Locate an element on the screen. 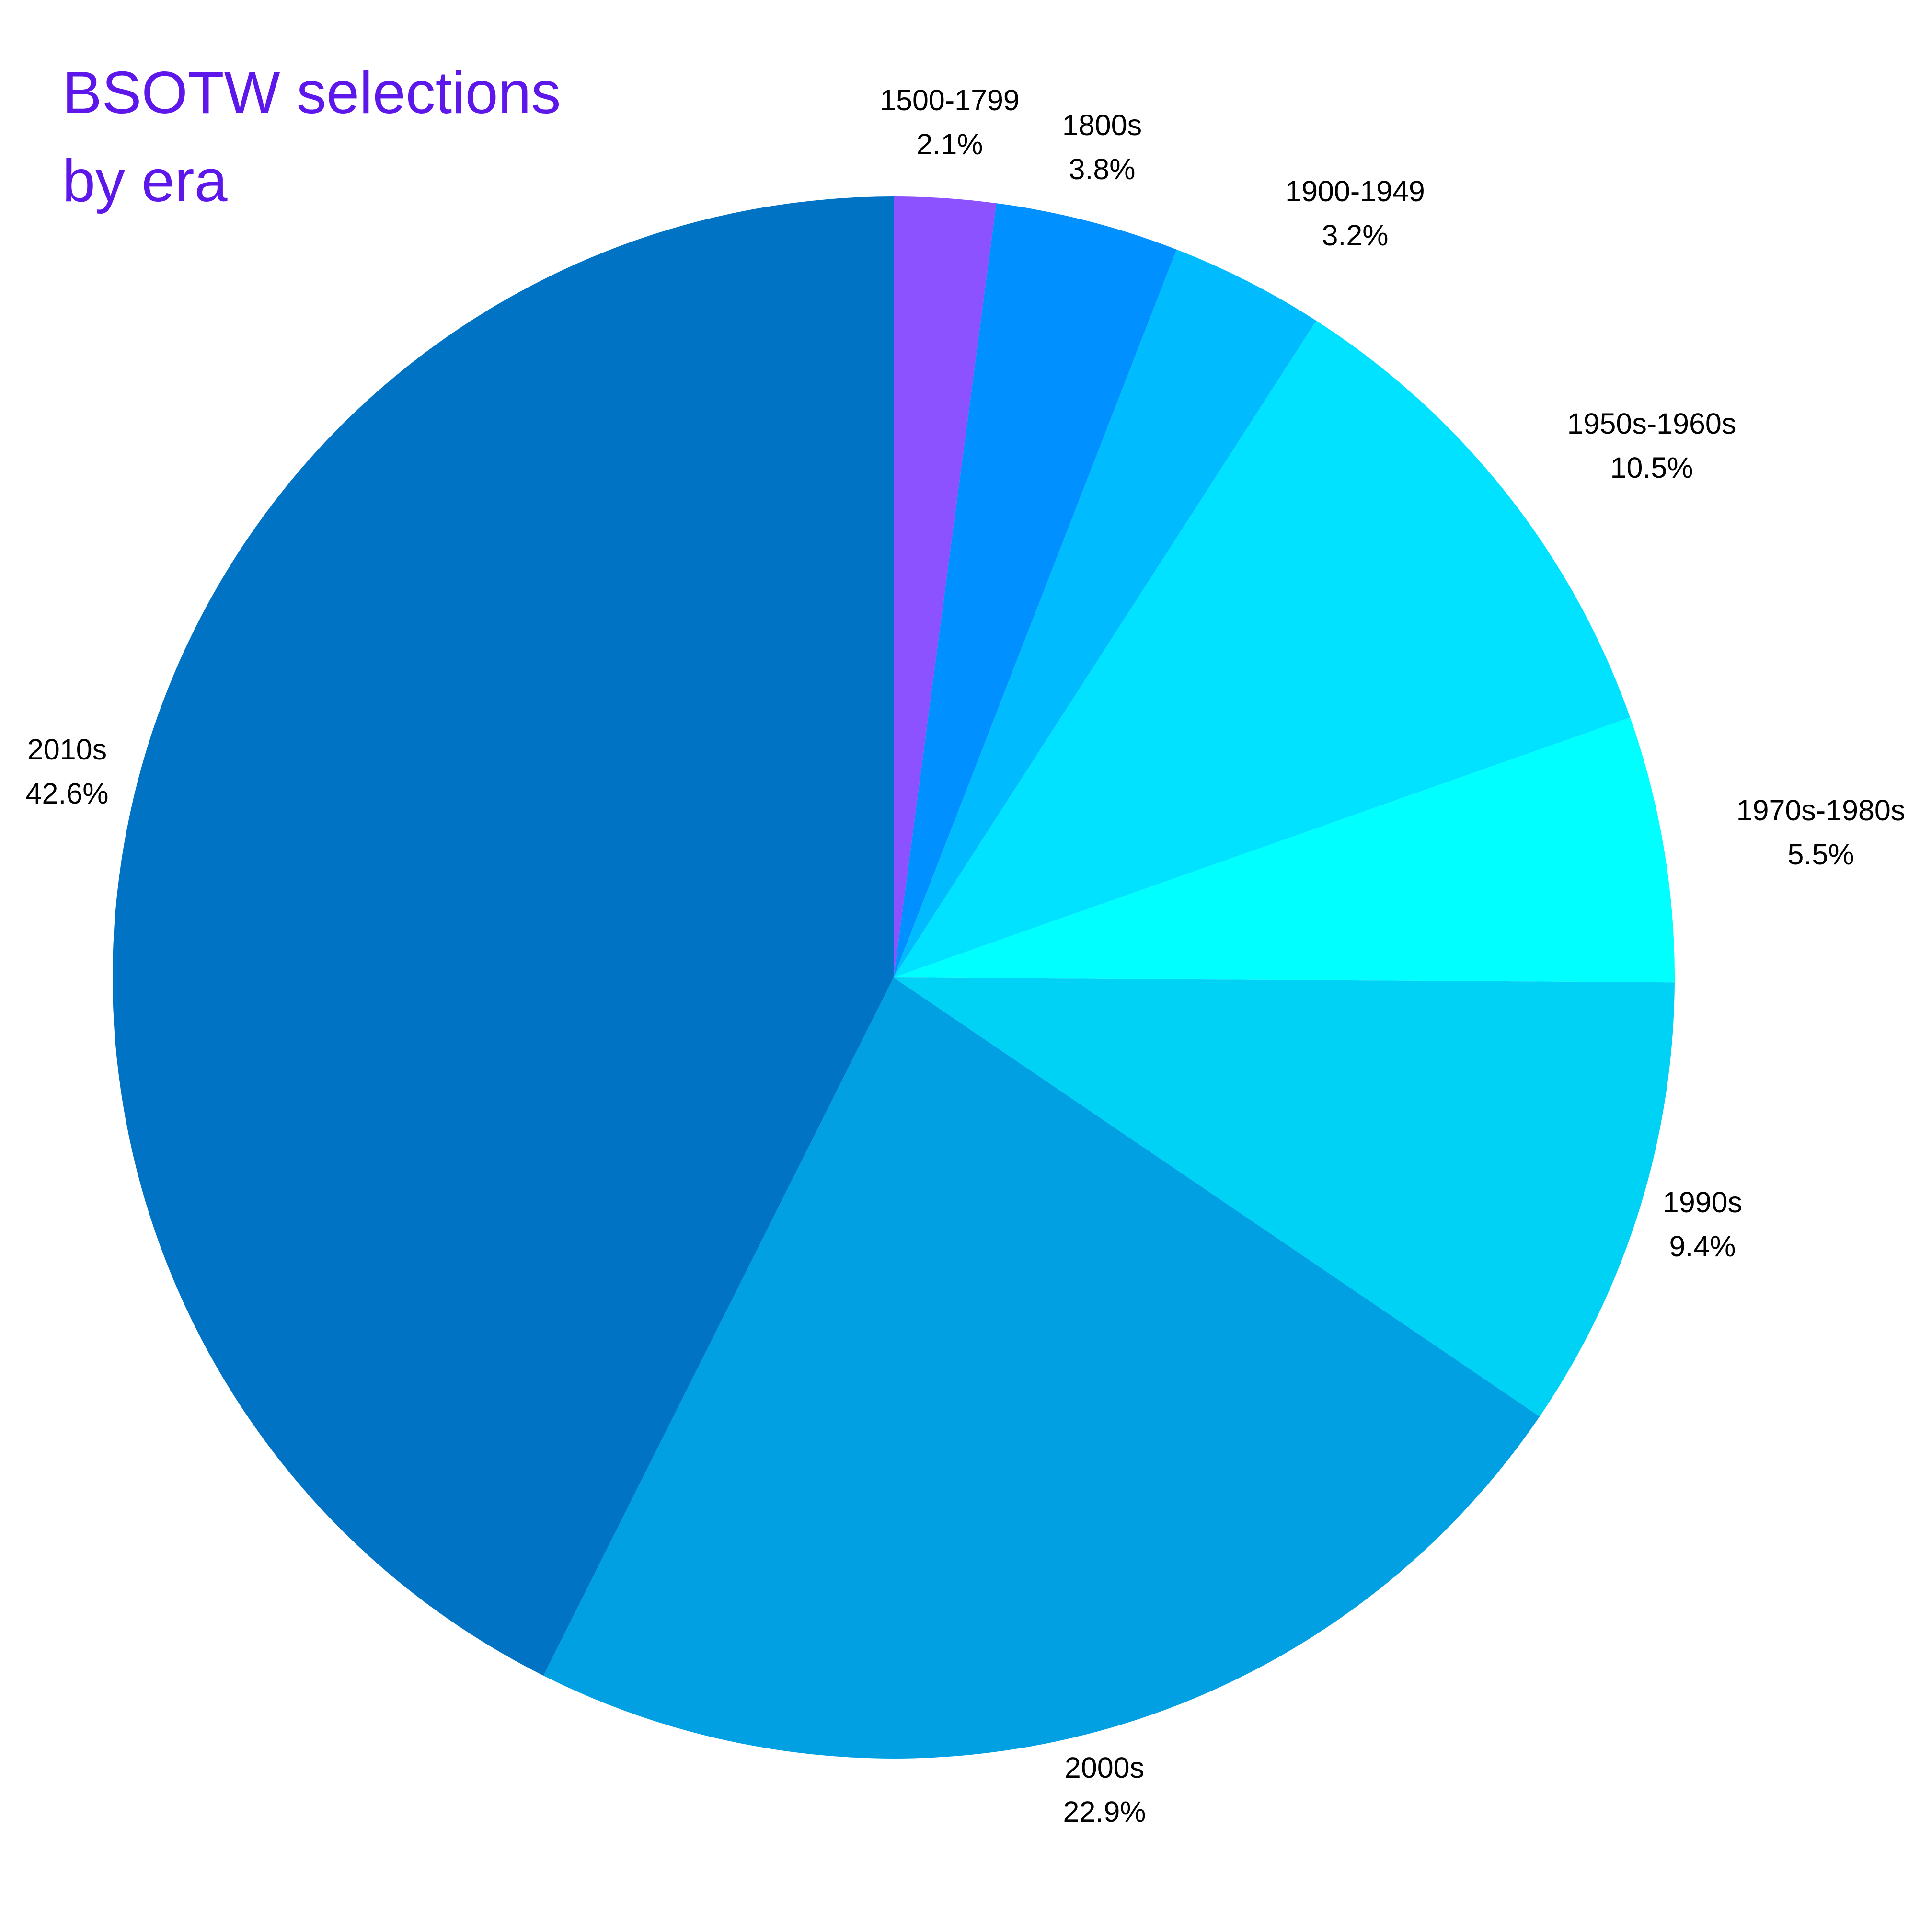 Image resolution: width=1932 pixels, height=1932 pixels. chart-title: BSOTW selections by era is located at coordinates (319, 137).